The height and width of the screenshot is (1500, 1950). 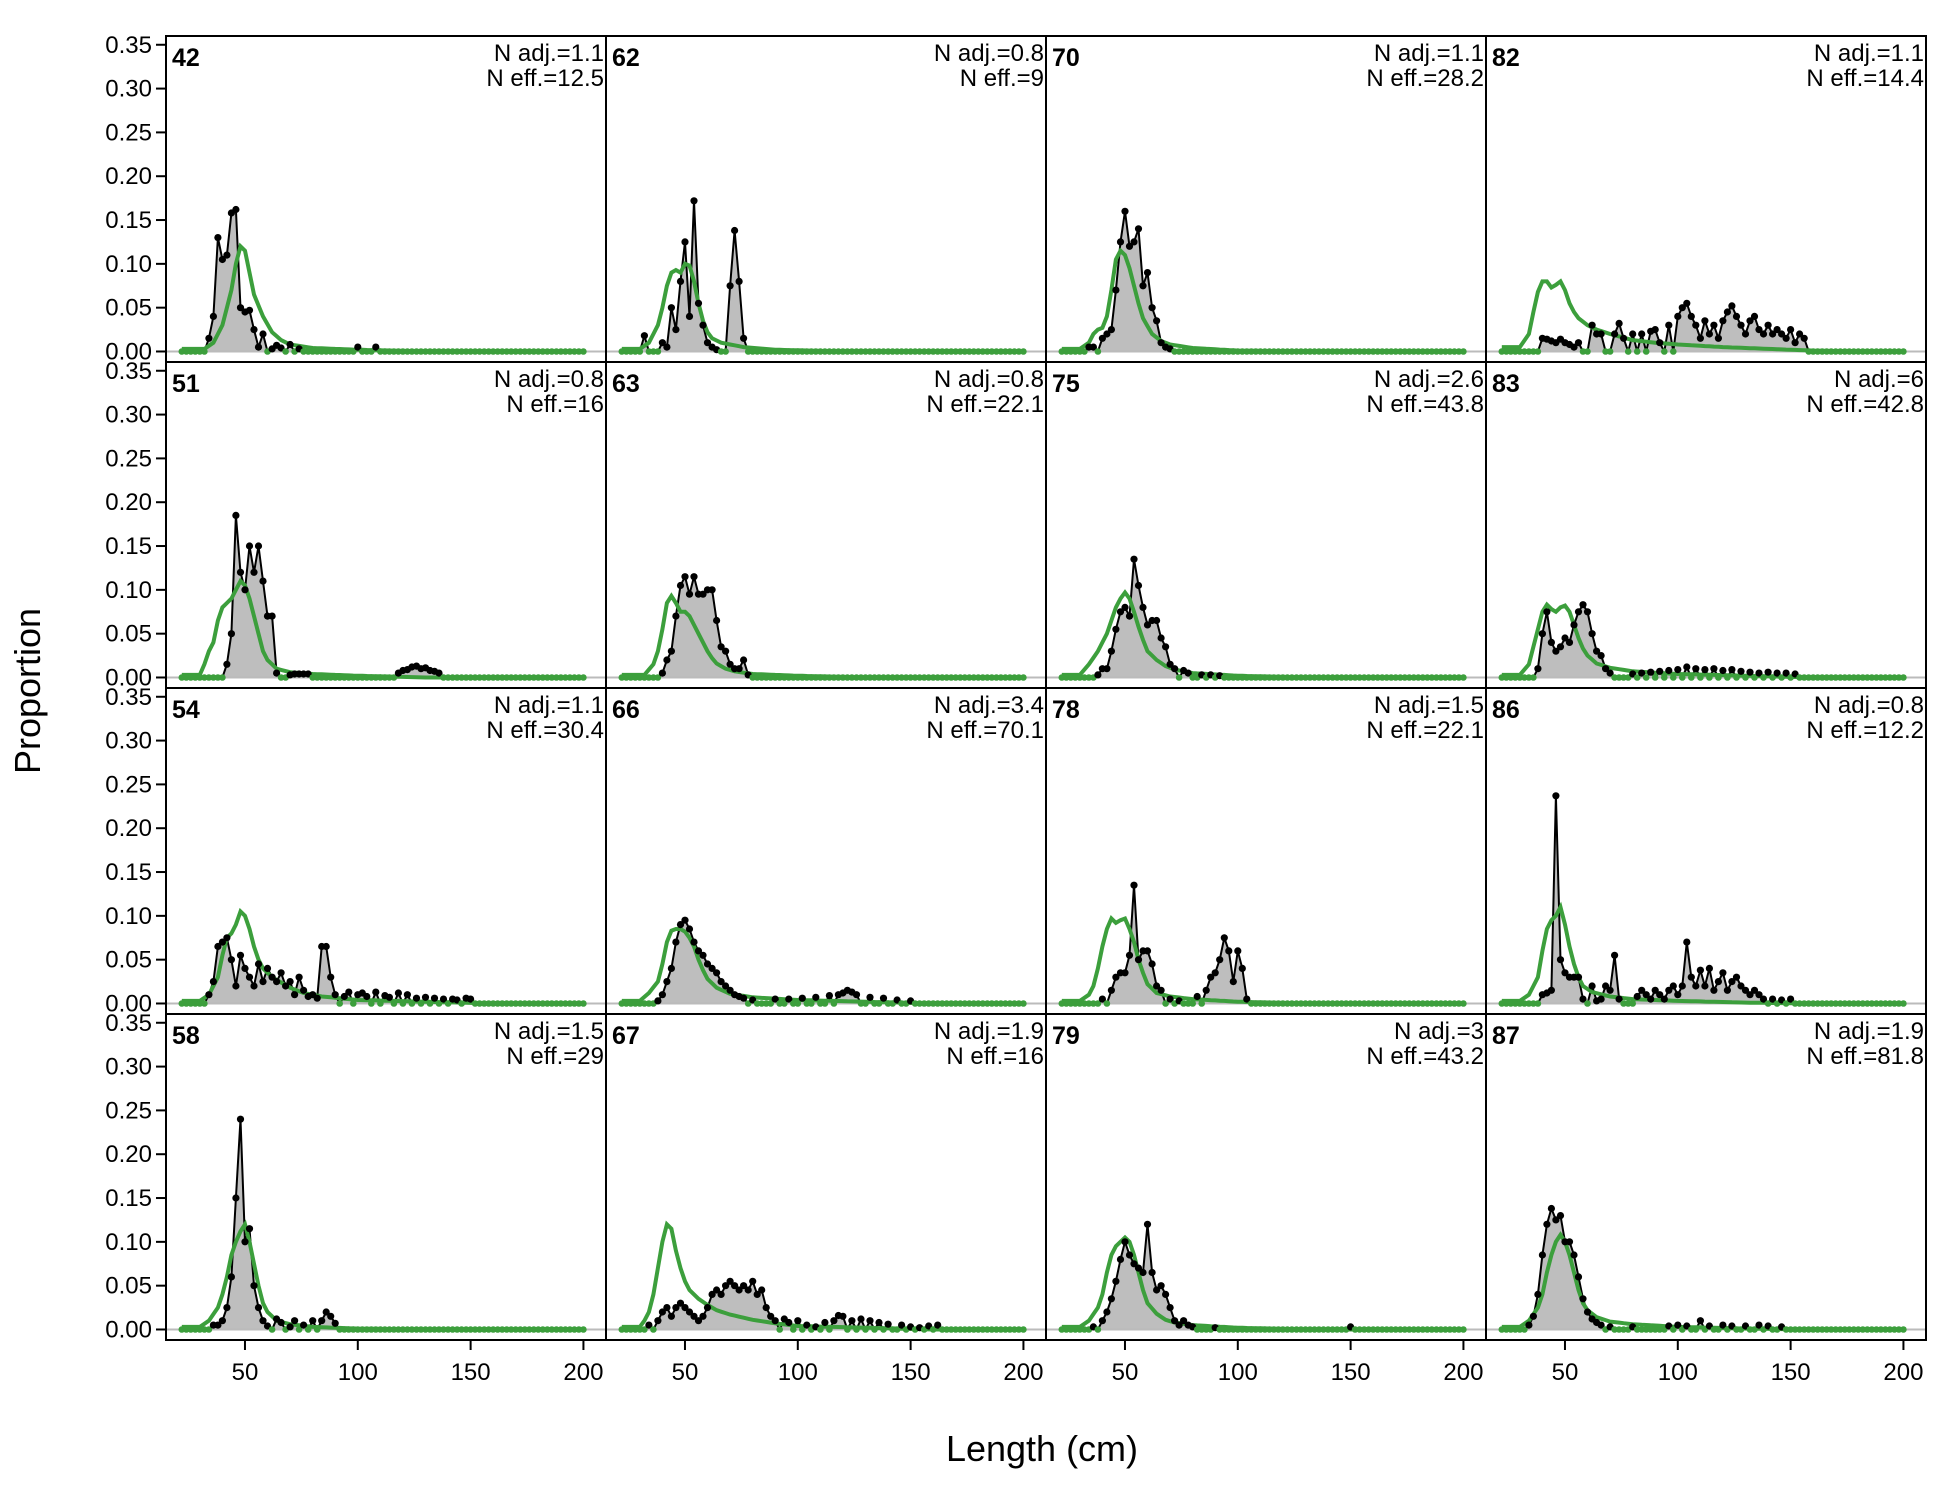 What do you see at coordinates (1023, 1372) in the screenshot?
I see `x-tick-label: 200` at bounding box center [1023, 1372].